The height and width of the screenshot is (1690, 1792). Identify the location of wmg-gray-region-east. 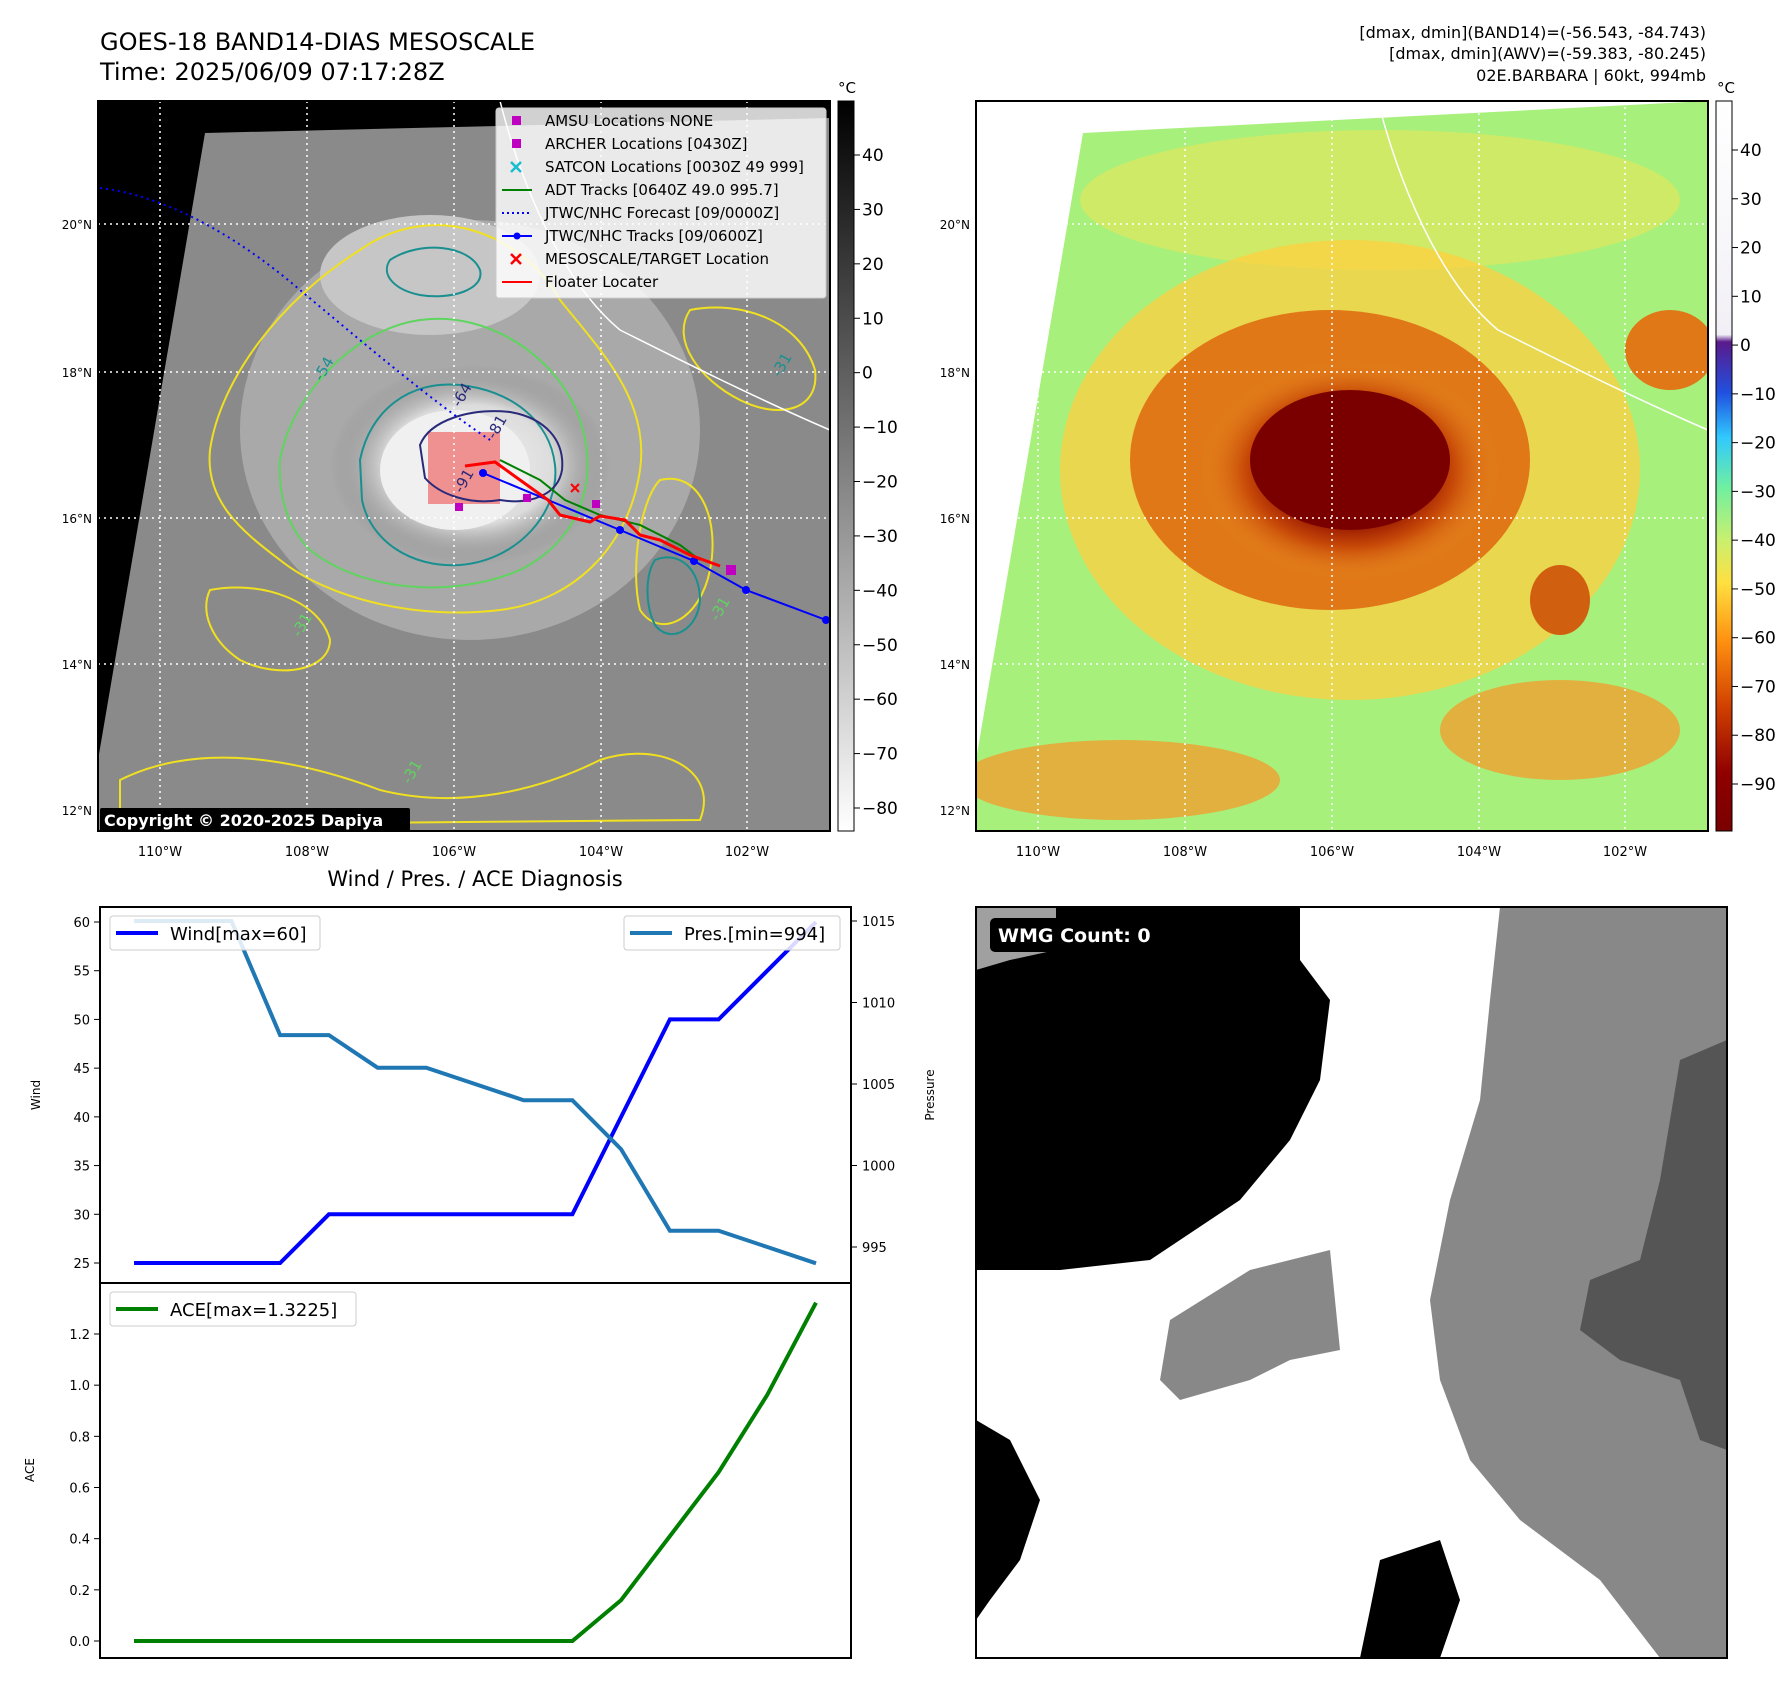
(1578, 1282).